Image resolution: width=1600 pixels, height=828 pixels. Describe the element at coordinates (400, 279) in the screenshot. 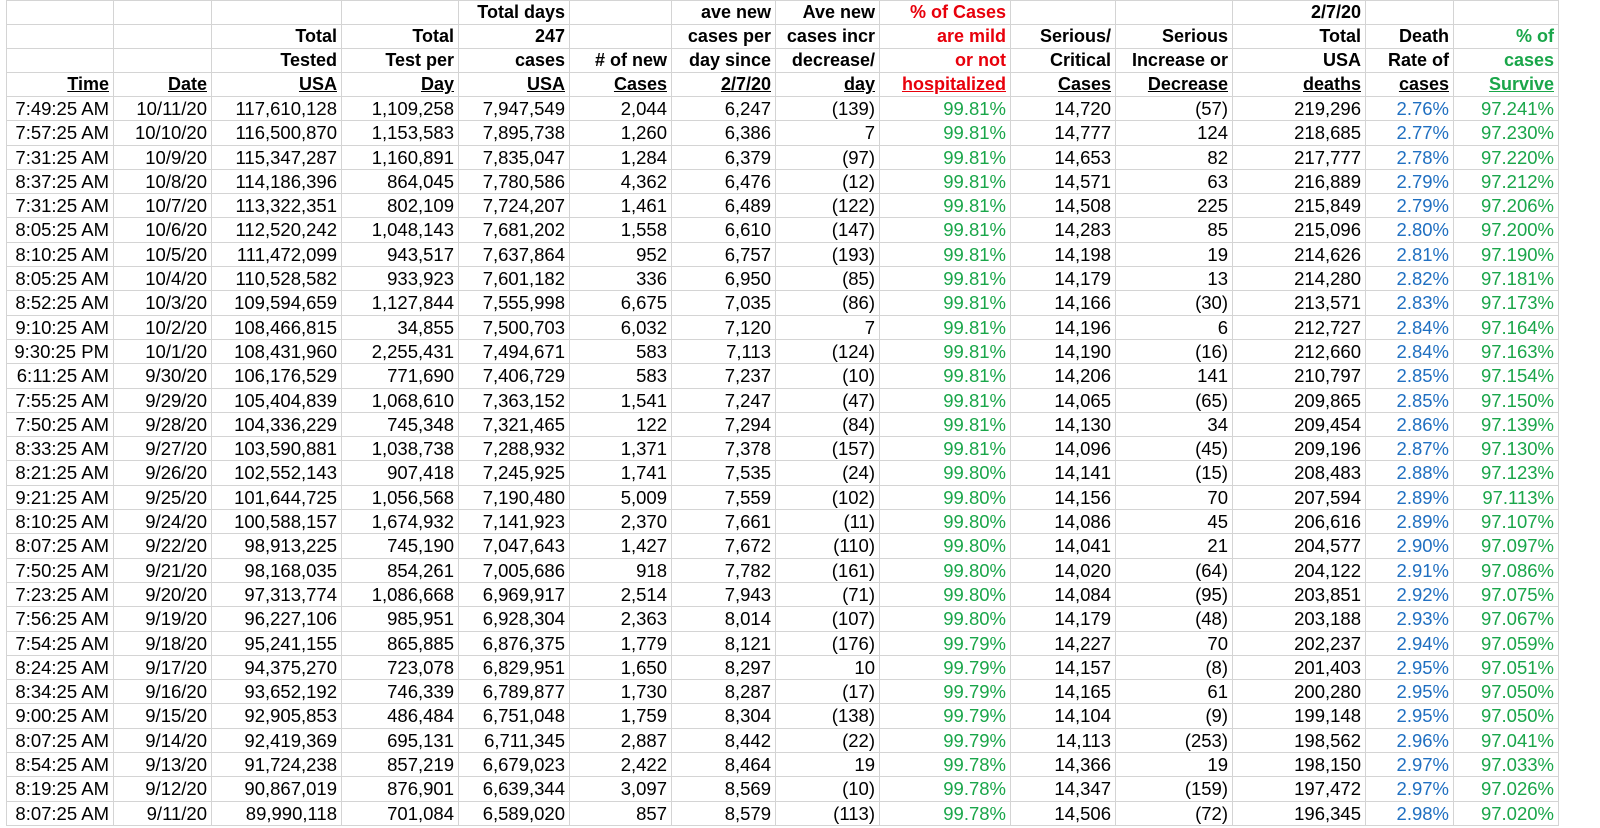

I see `table-cell: 933,923` at that location.